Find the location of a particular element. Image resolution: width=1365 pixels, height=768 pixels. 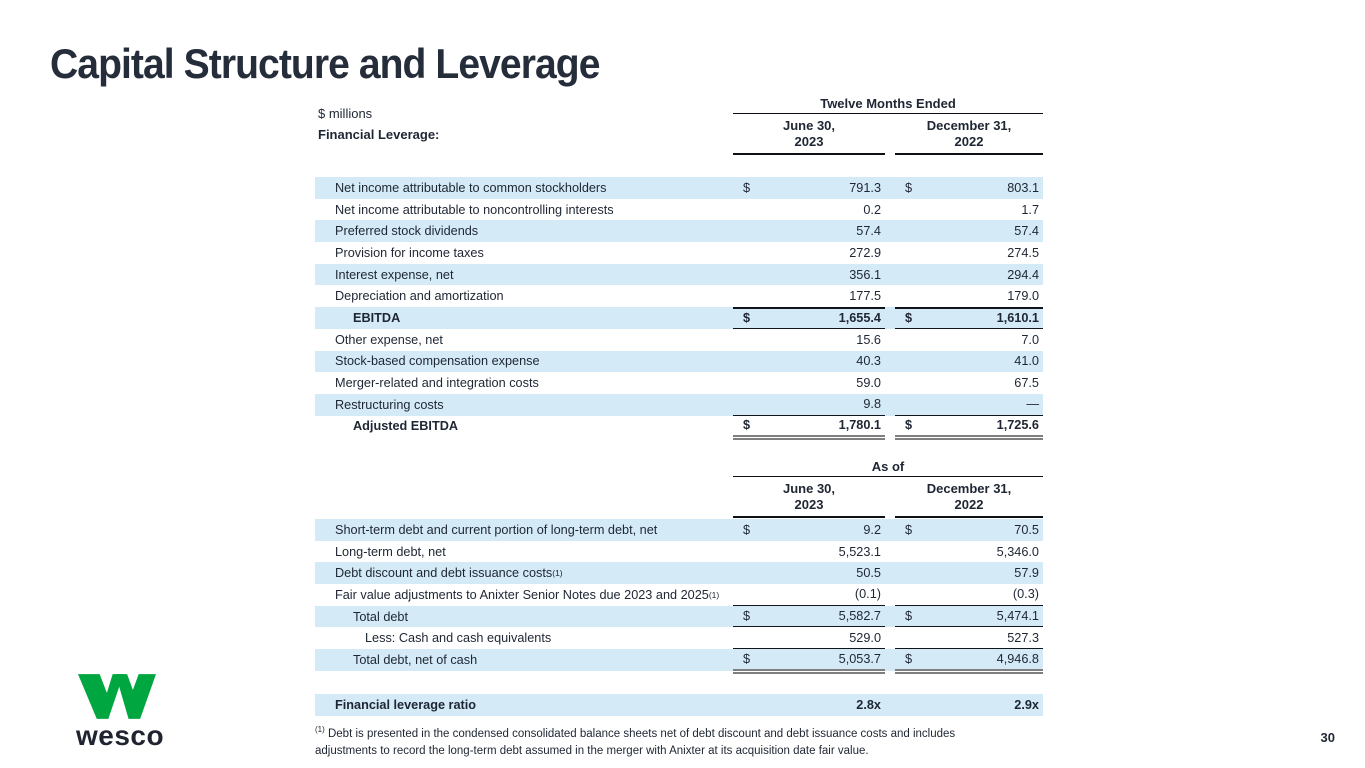

table-row: Provision for income taxes 272.9 274.5 is located at coordinates (679, 253).